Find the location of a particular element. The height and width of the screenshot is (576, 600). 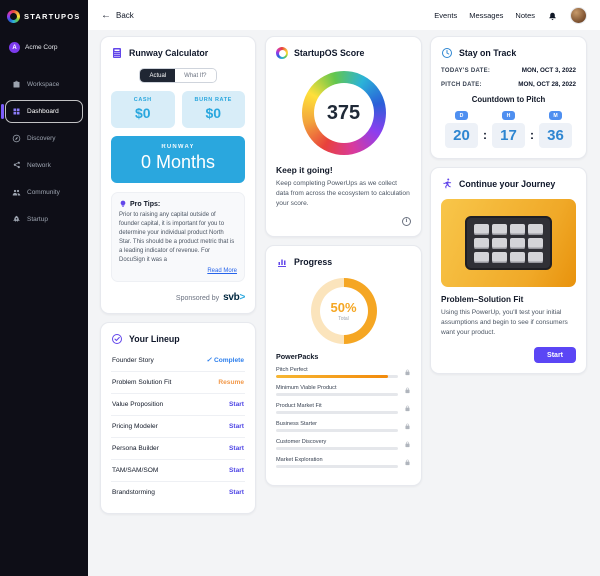

sponsor-row: Sponsored by svb> is located at coordinates (178, 297).